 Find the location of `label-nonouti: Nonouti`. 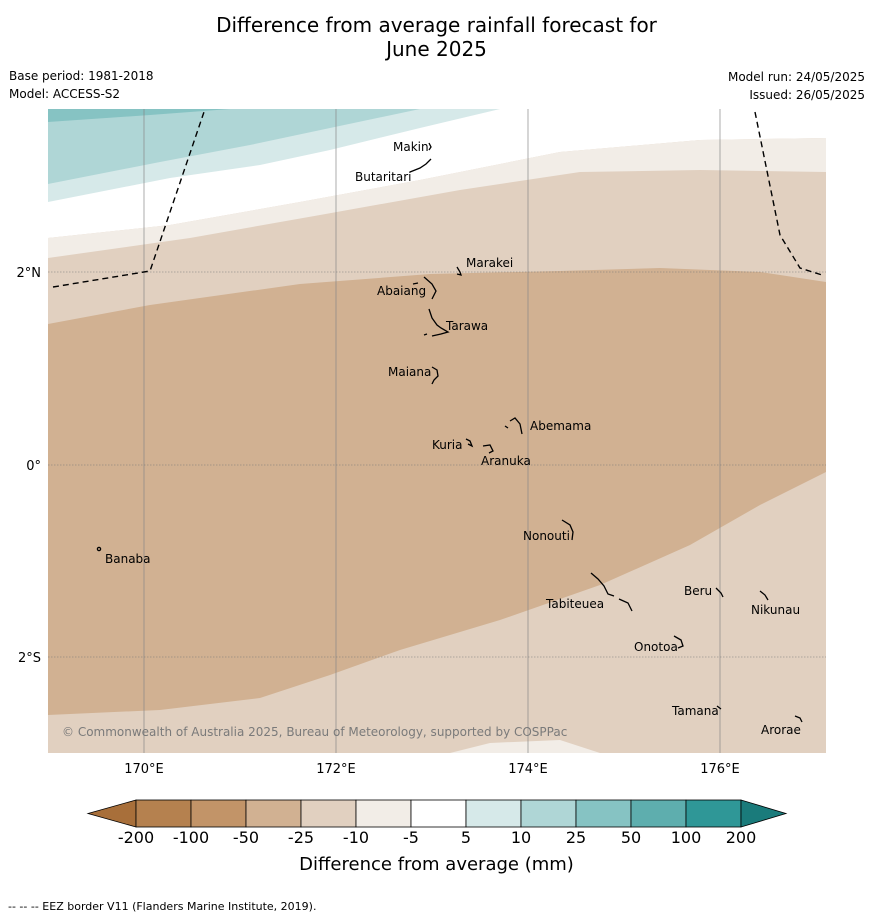

label-nonouti: Nonouti is located at coordinates (546, 536).